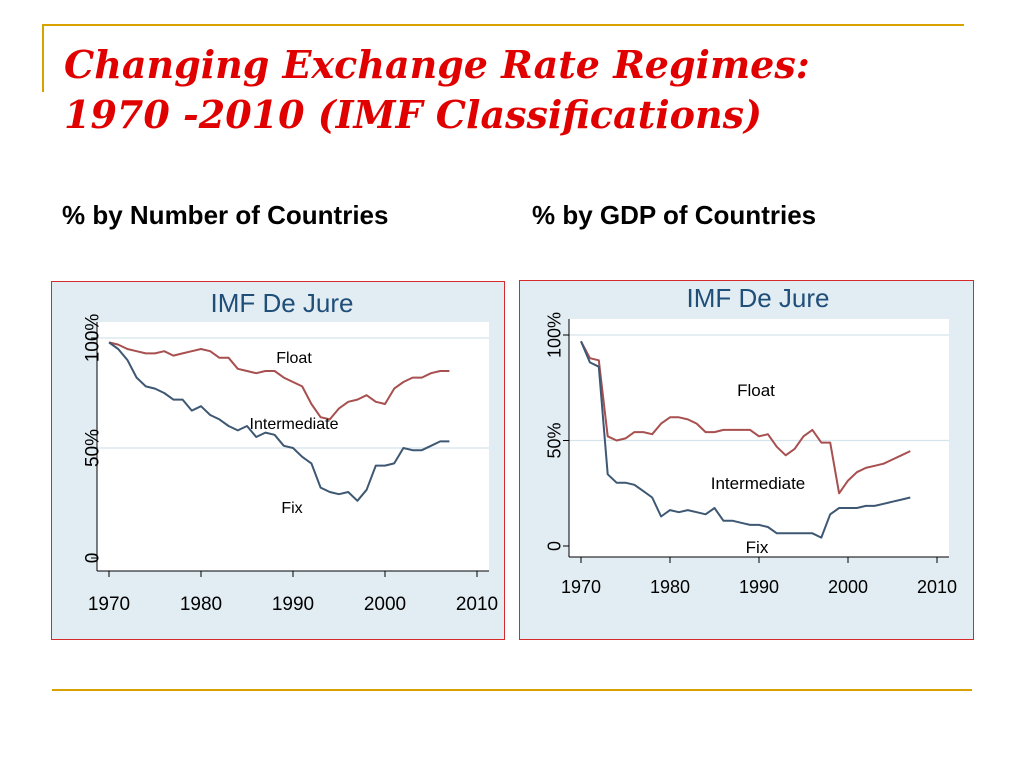  Describe the element at coordinates (43, 58) in the screenshot. I see `accent-rule-left` at that location.